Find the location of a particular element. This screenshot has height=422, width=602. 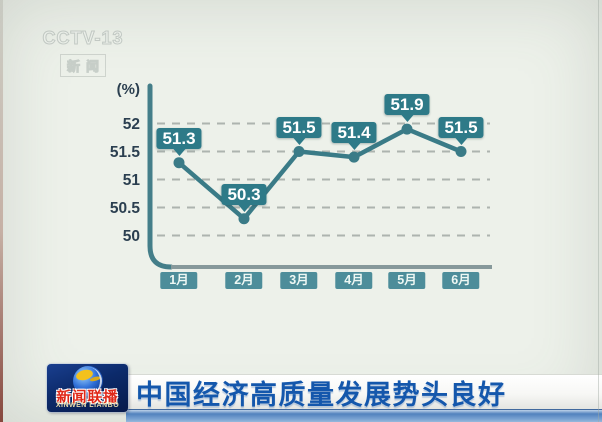

data-label-badge: 51.9 is located at coordinates (407, 105).